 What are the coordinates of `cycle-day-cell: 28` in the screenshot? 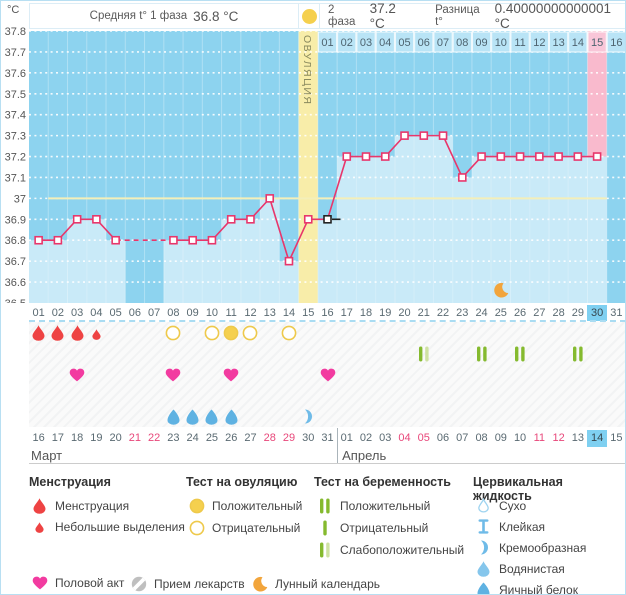 It's located at (558, 313).